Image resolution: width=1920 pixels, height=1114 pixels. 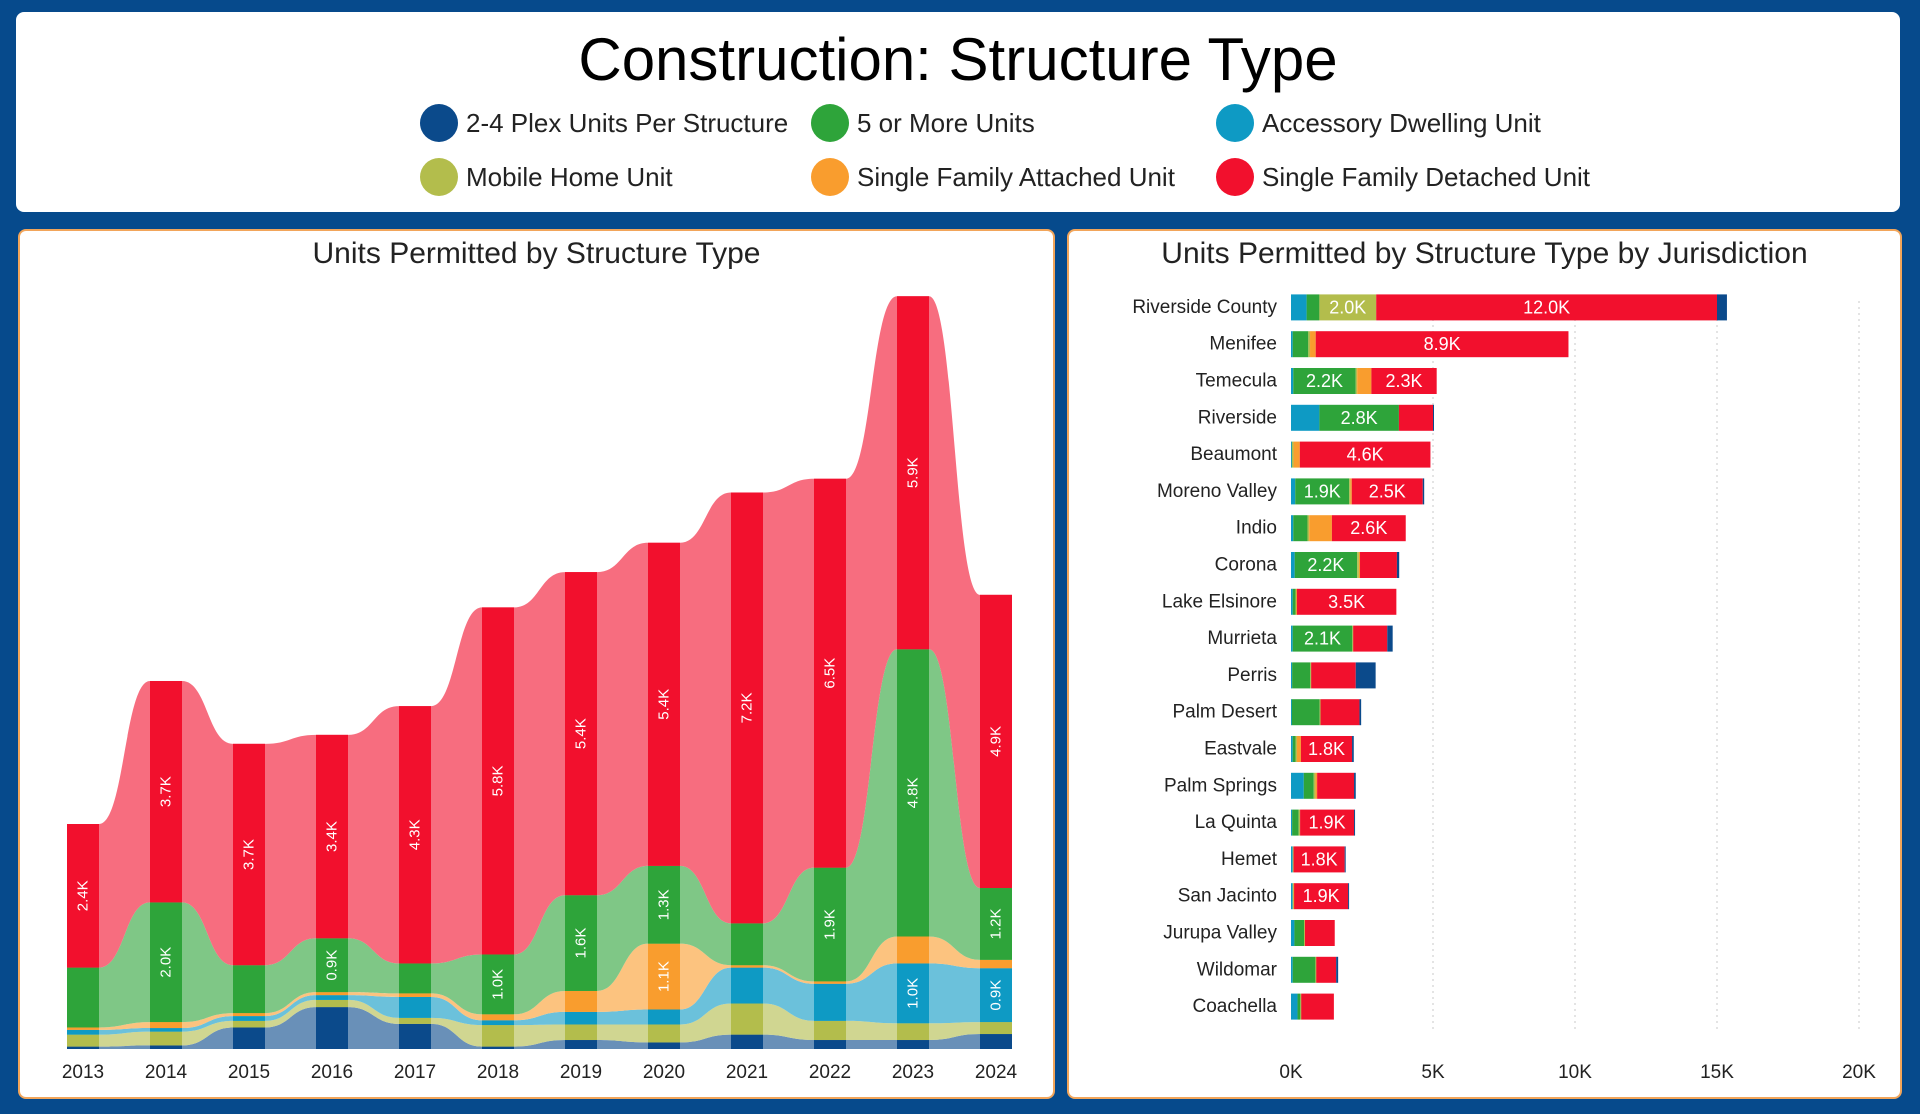 I want to click on bar-segment-2016-plex, so click(x=332, y=1028).